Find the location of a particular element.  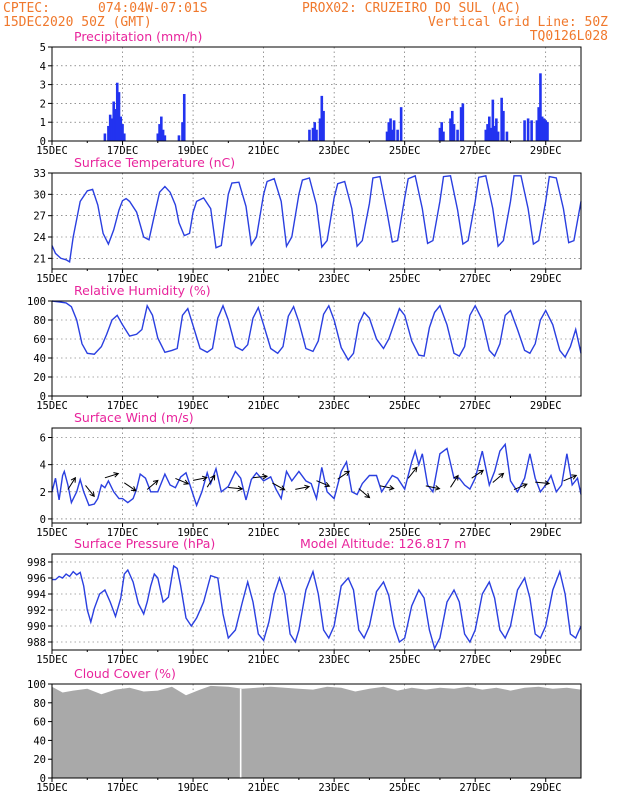

header-date: 15DEC2020 50Z (GMT) is located at coordinates (77, 22).